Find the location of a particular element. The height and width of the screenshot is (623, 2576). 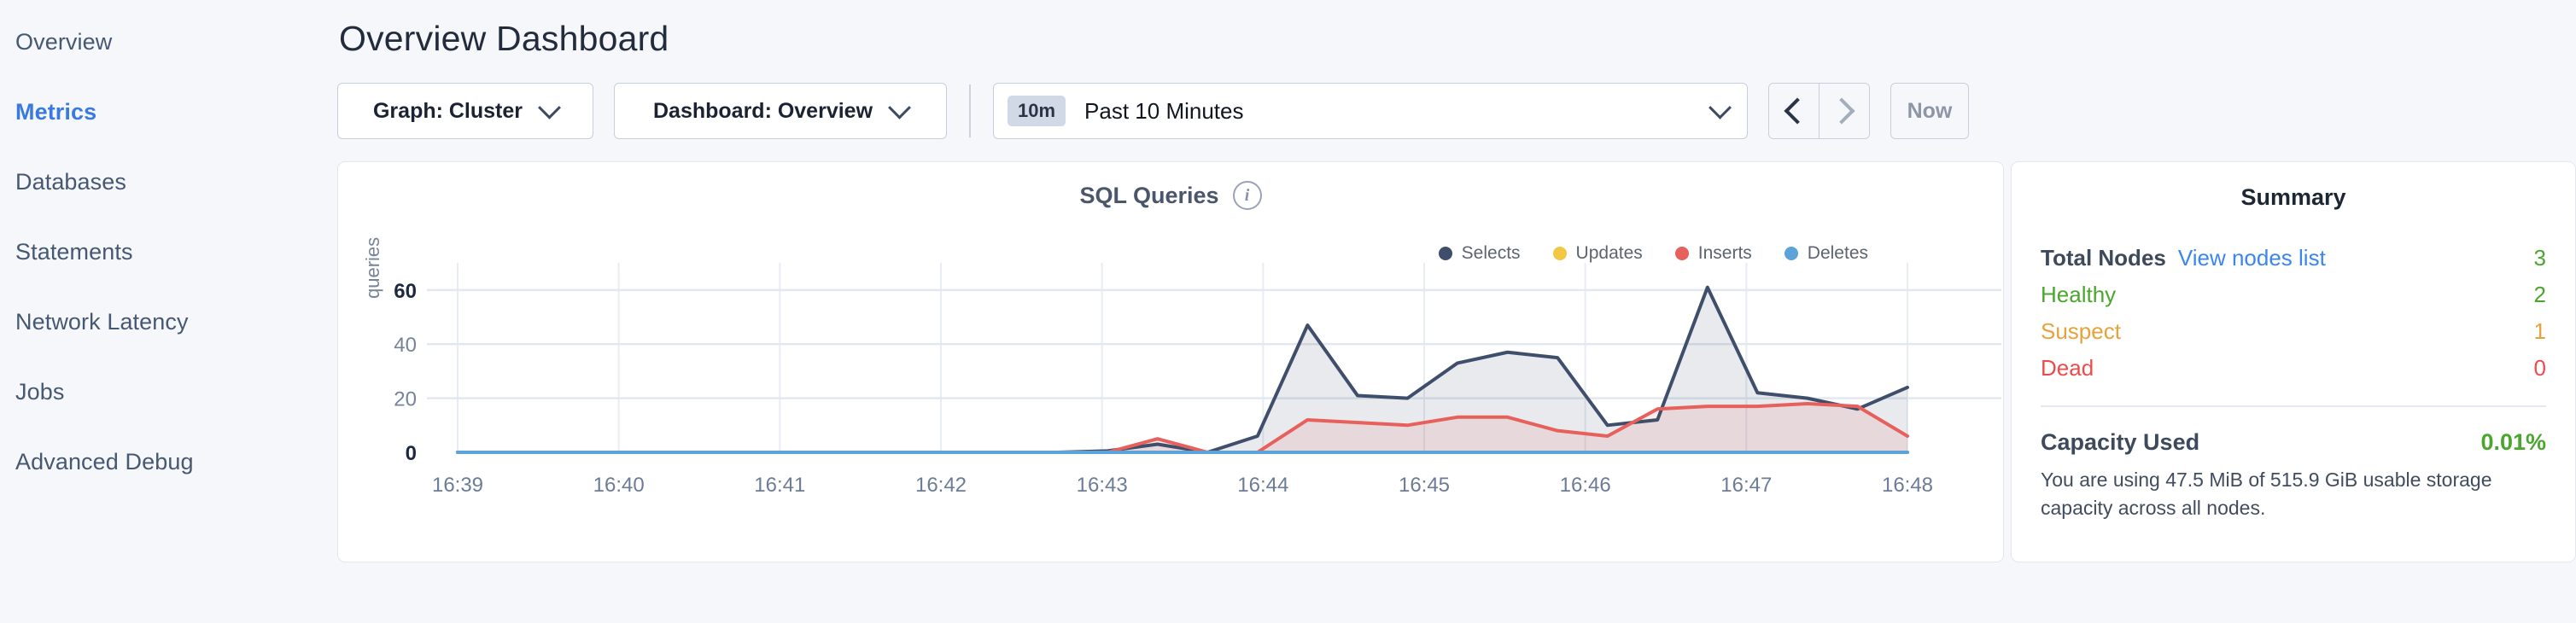

dashboard-select-dropdown: Dashboard: Overview is located at coordinates (780, 111).